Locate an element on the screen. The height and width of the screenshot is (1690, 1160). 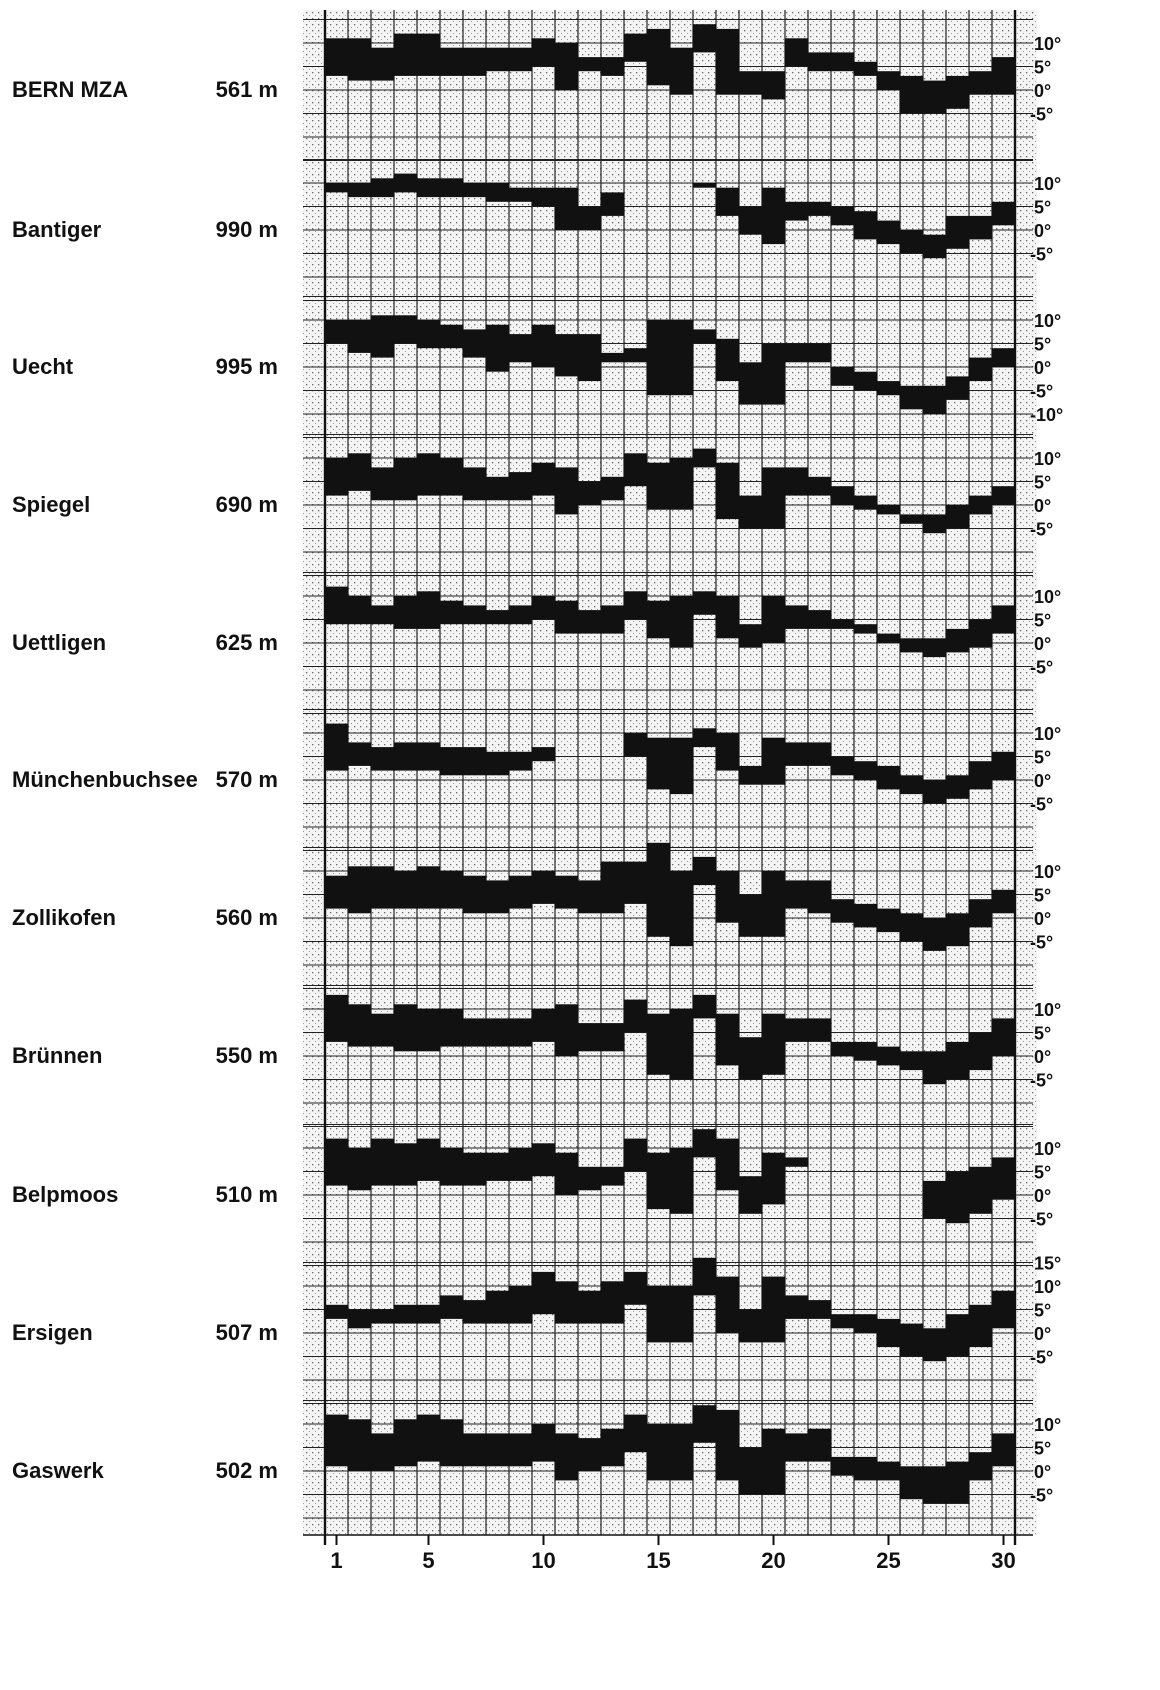
station-altitude: 625 m is located at coordinates (247, 642).